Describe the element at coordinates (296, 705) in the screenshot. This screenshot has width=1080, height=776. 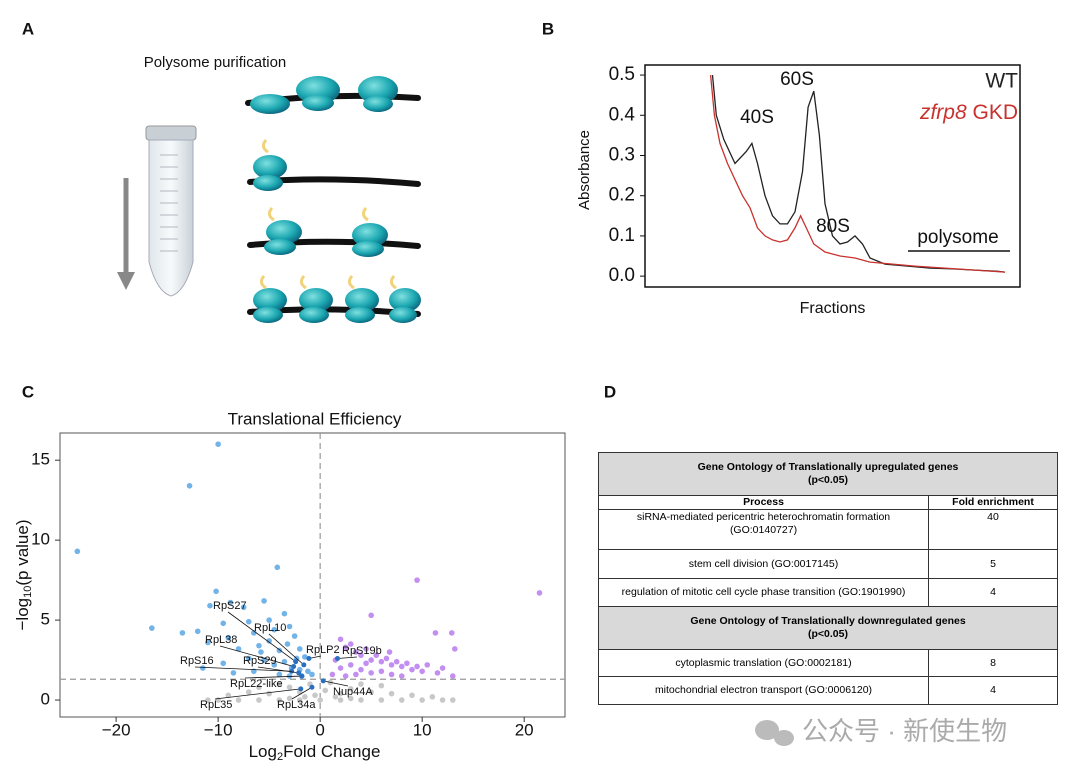
I see `gene-label: RpL34a` at that location.